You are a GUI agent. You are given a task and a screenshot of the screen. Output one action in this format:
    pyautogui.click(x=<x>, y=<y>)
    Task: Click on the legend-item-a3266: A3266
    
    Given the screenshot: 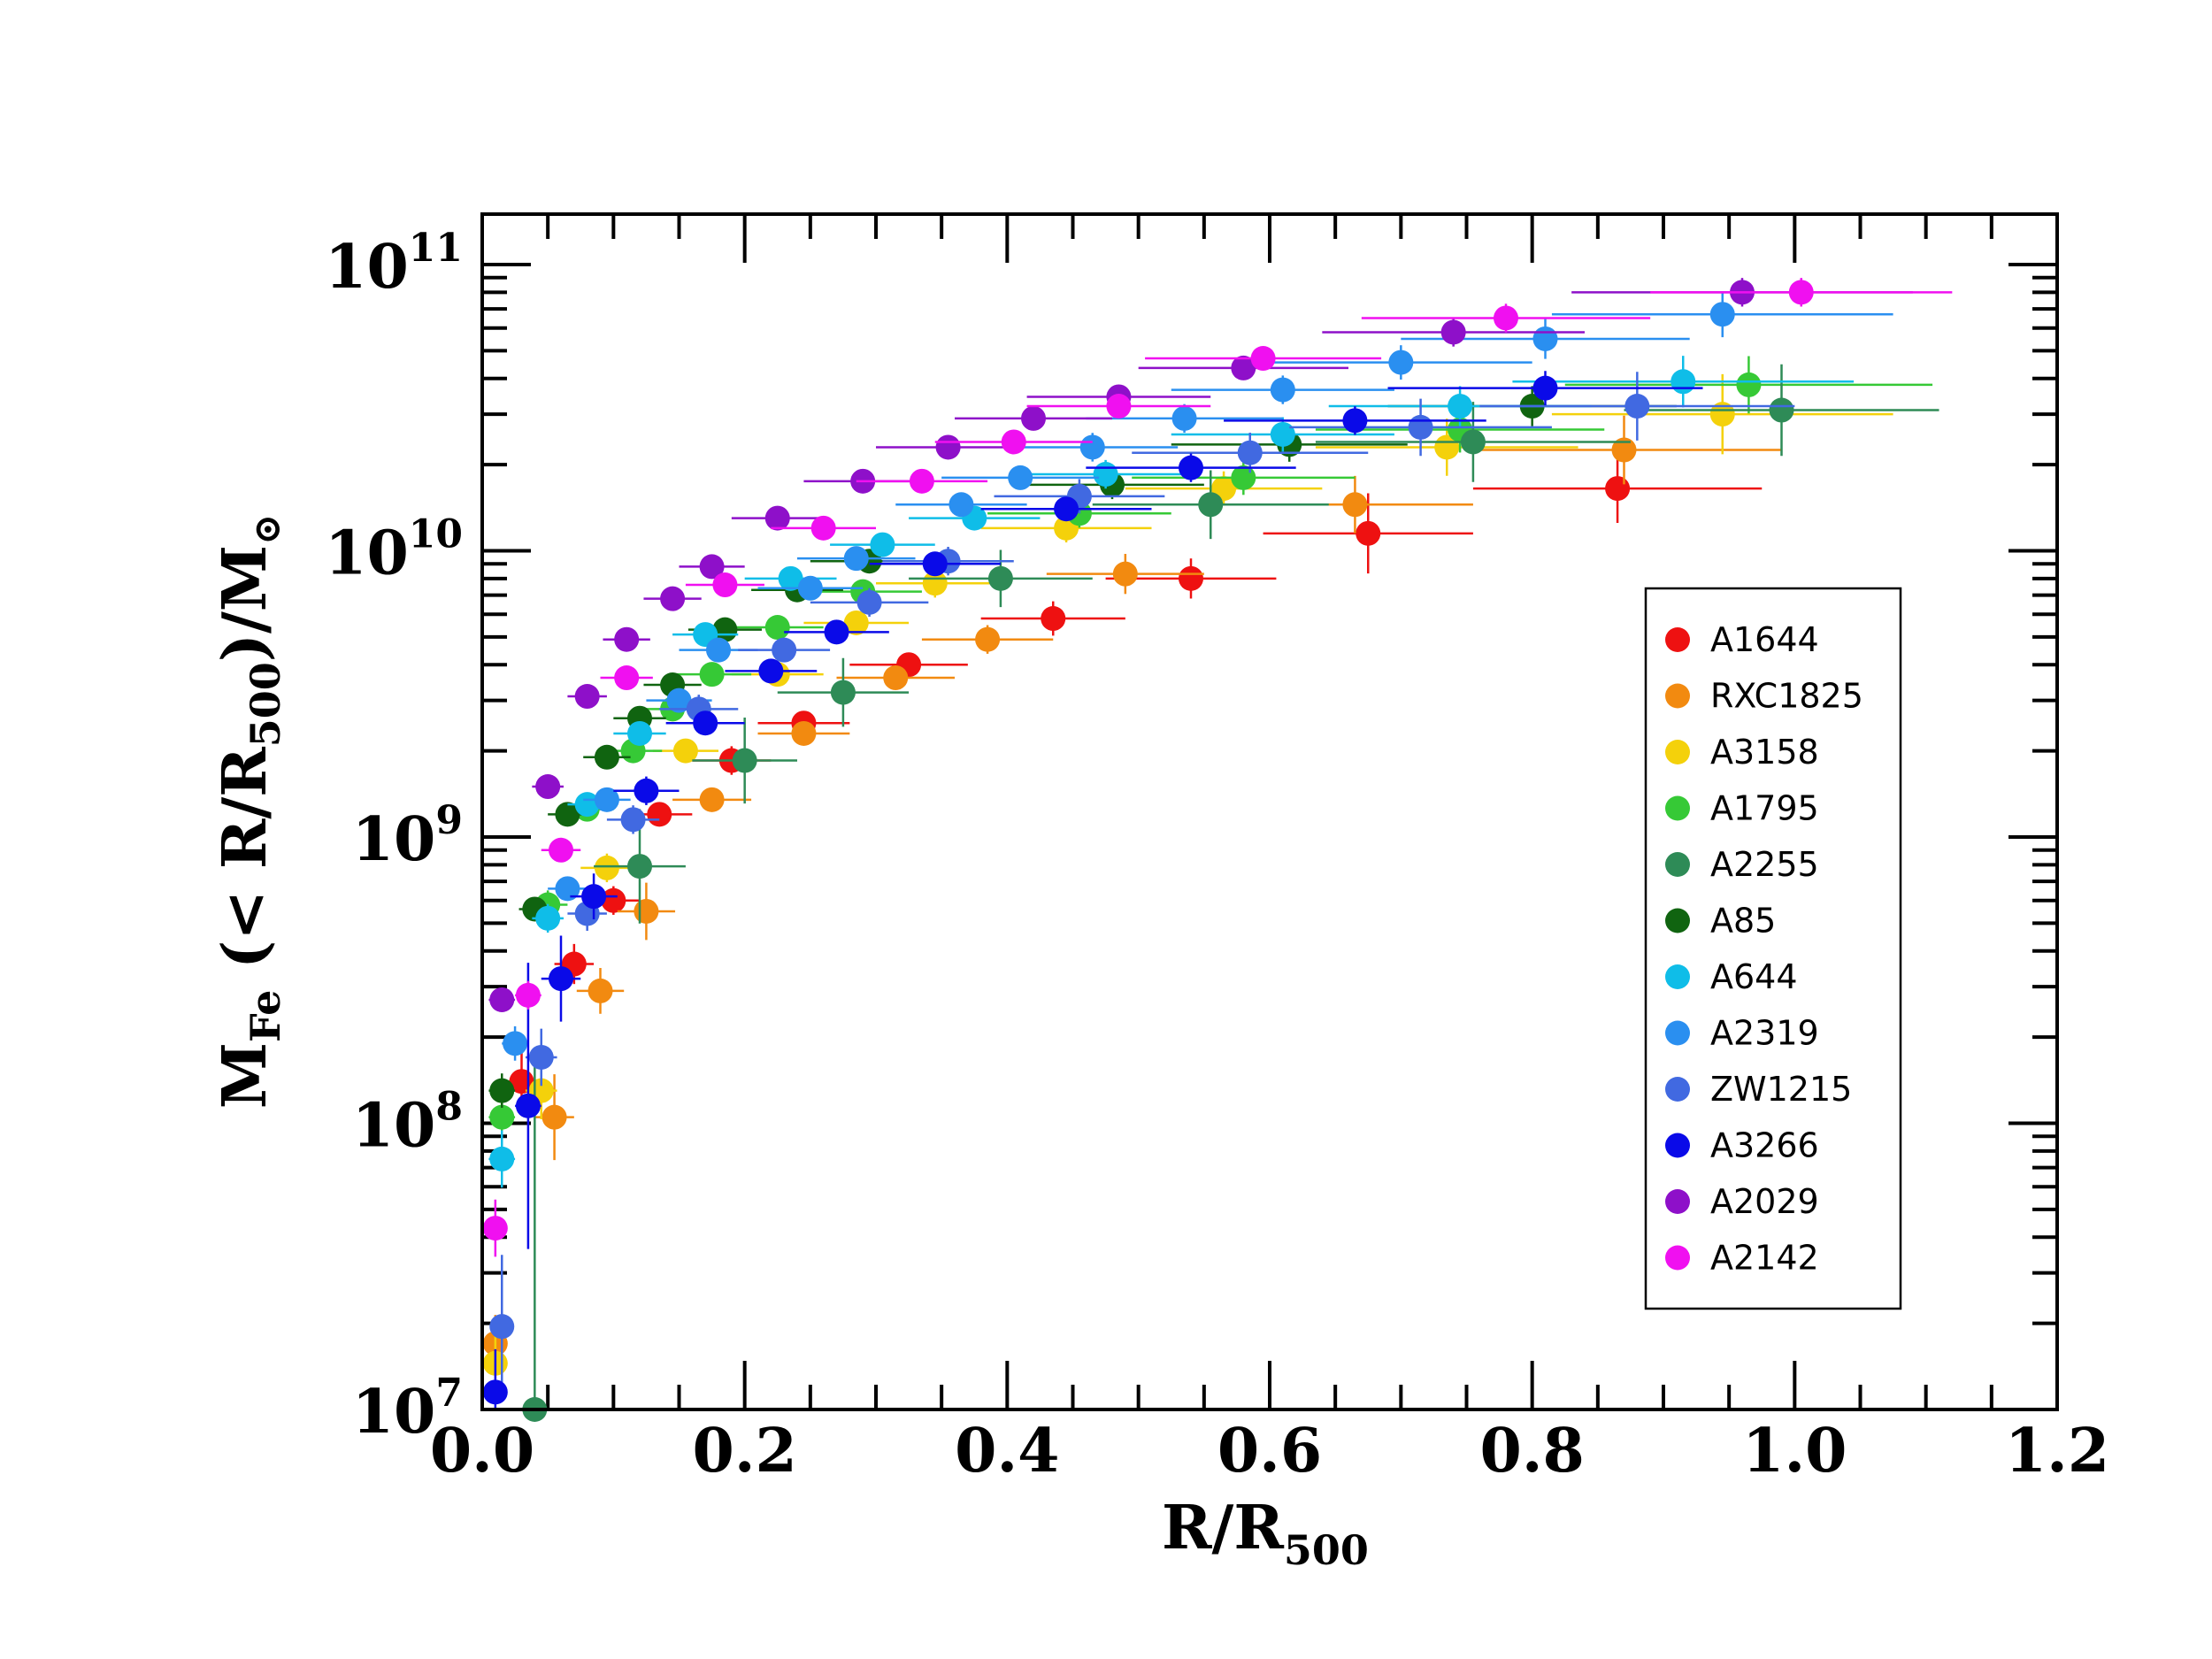 What is the action you would take?
    pyautogui.click(x=1742, y=1146)
    